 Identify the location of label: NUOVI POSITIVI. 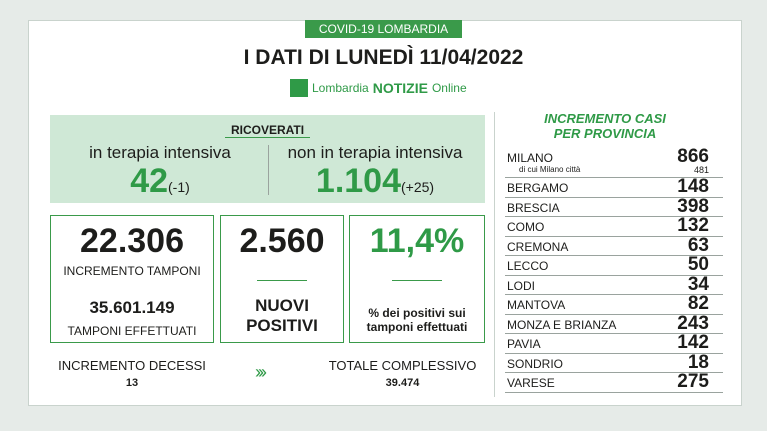
(282, 315).